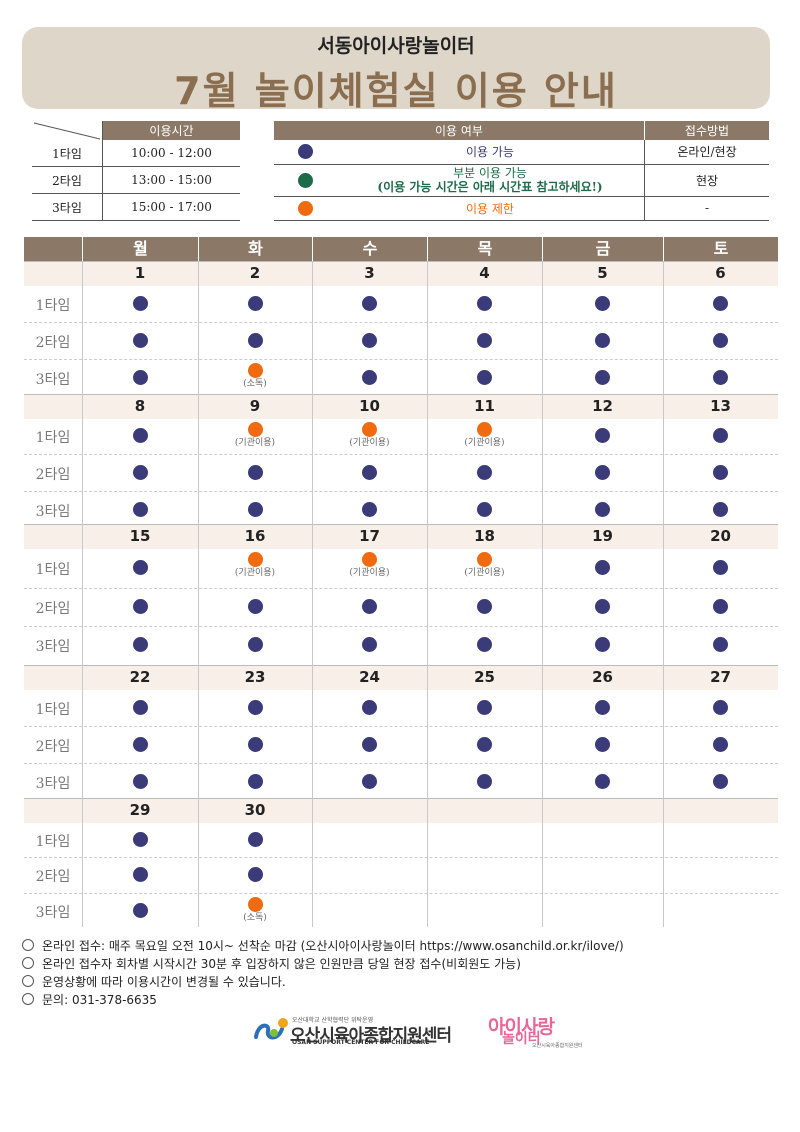 The height and width of the screenshot is (1132, 800). I want to click on slot-label: 1타임, so click(53, 438).